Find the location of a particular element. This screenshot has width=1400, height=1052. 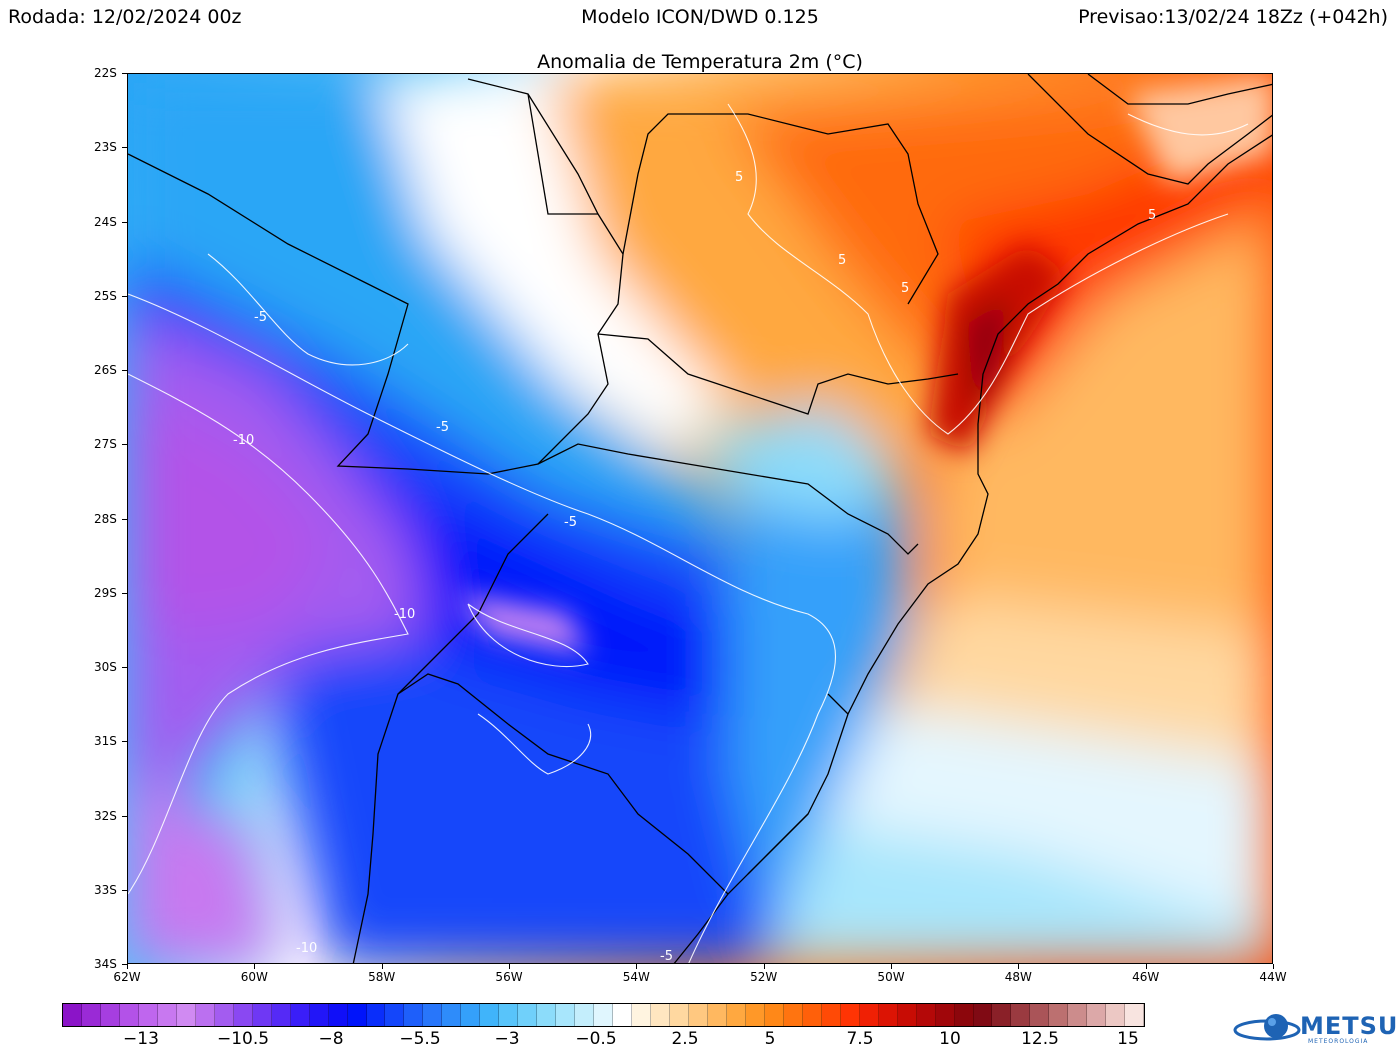

lat-tick-label: 32S is located at coordinates (105, 815).